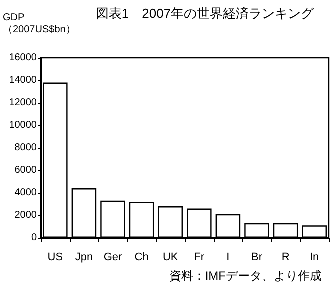 The height and width of the screenshot is (288, 332). I want to click on y-tick-label: 12000, so click(23, 103).